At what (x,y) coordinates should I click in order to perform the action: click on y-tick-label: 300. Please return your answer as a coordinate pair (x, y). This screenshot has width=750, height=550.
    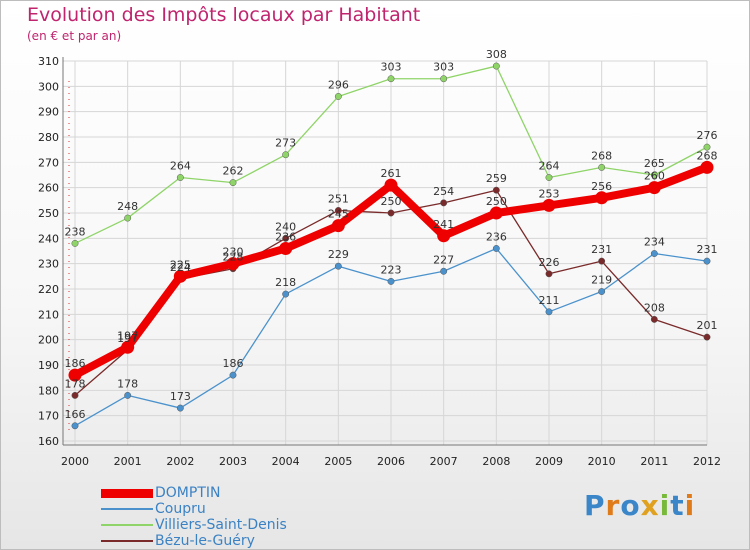
    Looking at the image, I should click on (48, 86).